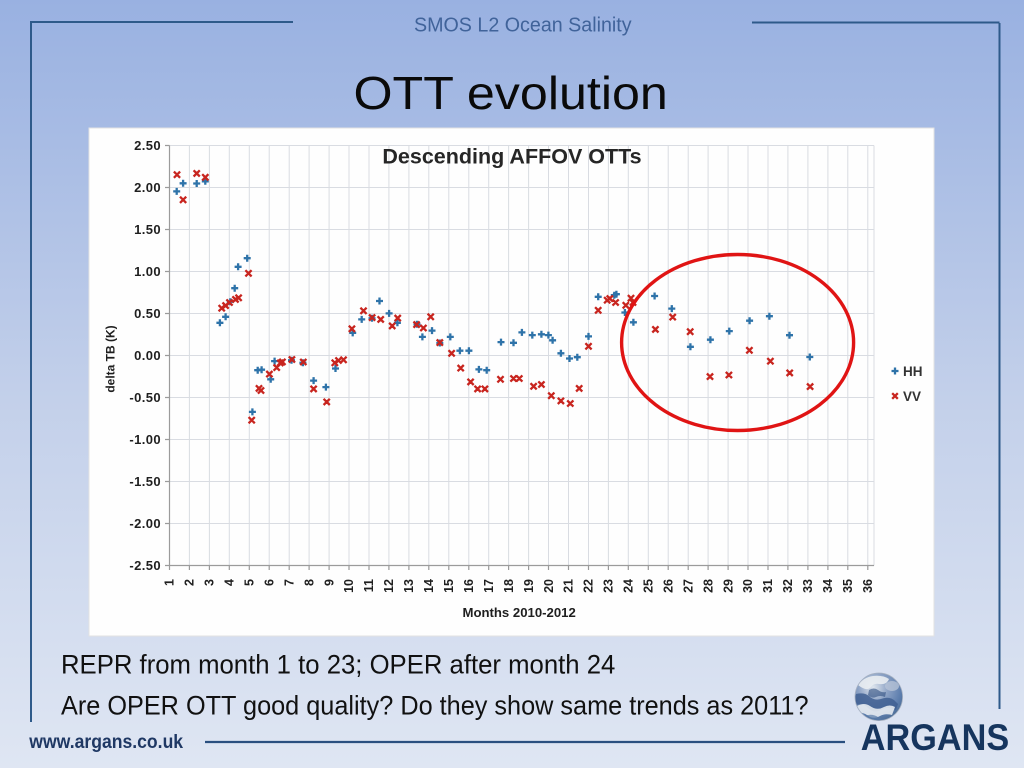 Image resolution: width=1024 pixels, height=768 pixels. Describe the element at coordinates (669, 586) in the screenshot. I see `svg-text: 26` at that location.